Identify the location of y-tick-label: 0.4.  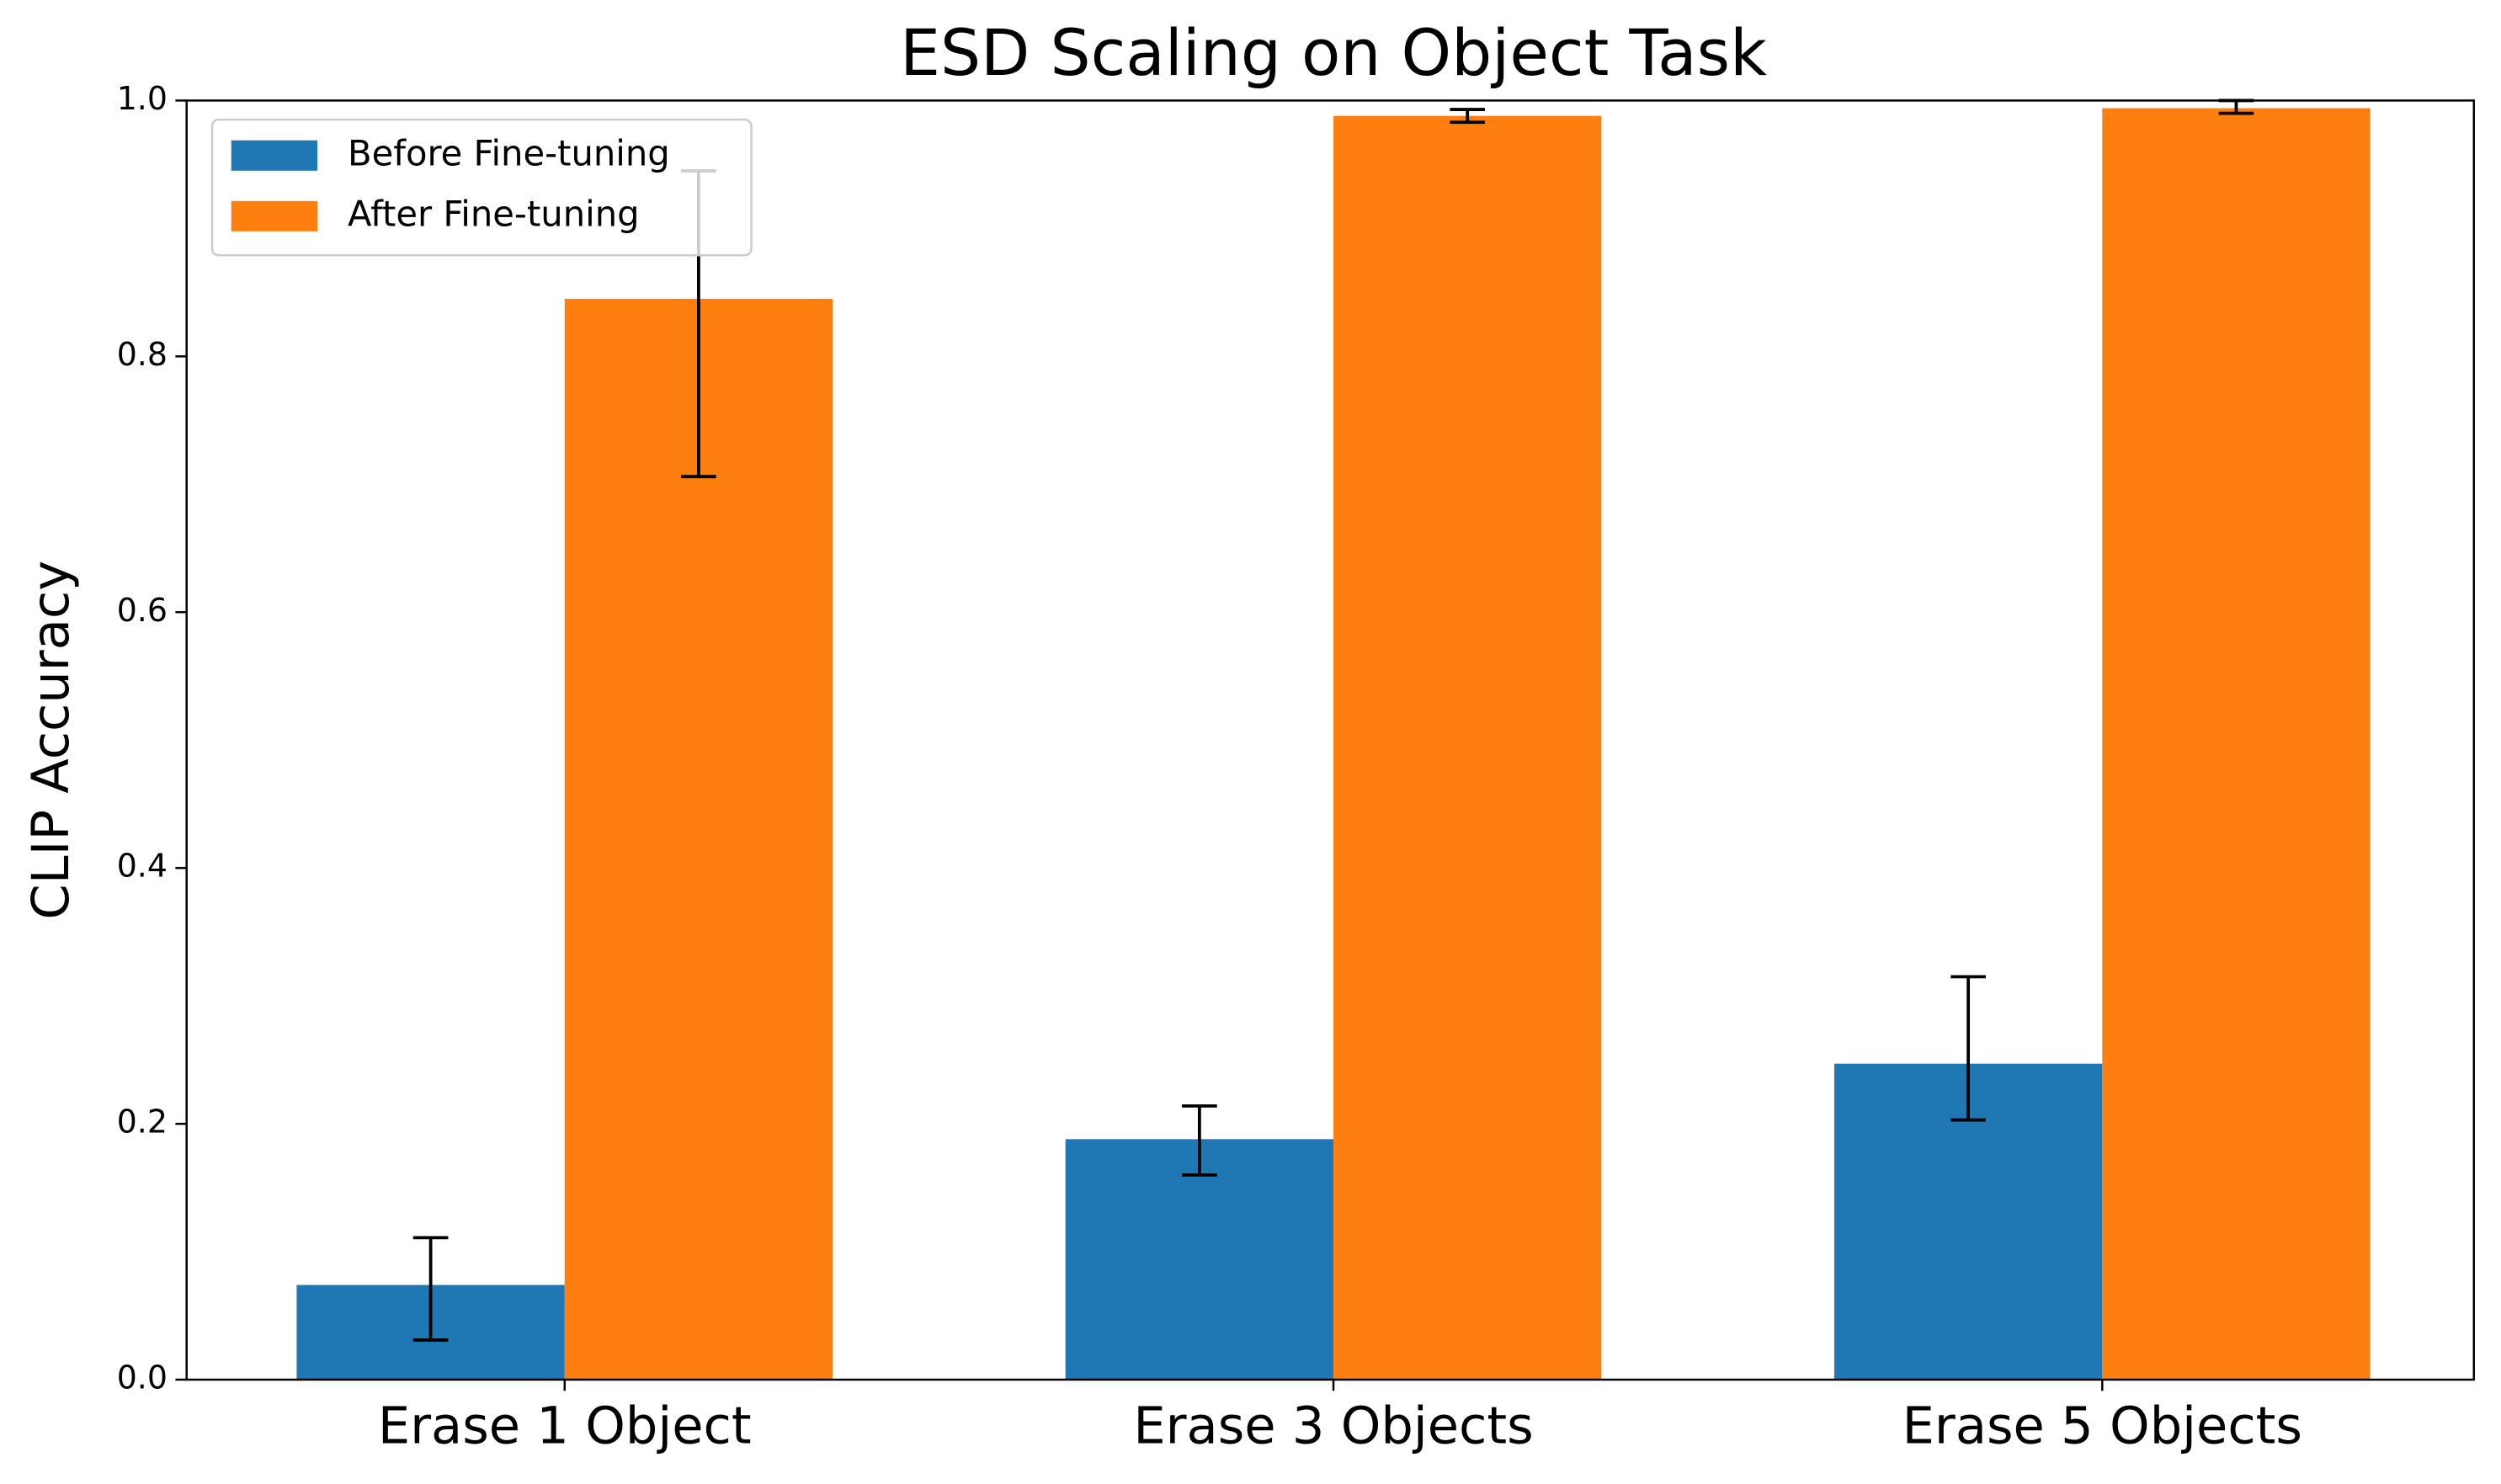
(142, 866).